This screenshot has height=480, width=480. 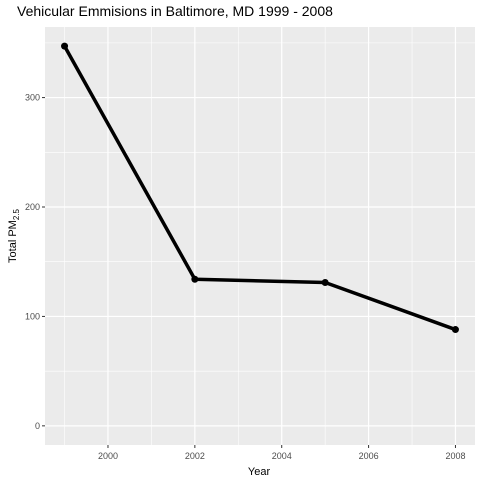 I want to click on x-axis-ticks: 2000 2002 2004 2006 2008, so click(x=281, y=453).